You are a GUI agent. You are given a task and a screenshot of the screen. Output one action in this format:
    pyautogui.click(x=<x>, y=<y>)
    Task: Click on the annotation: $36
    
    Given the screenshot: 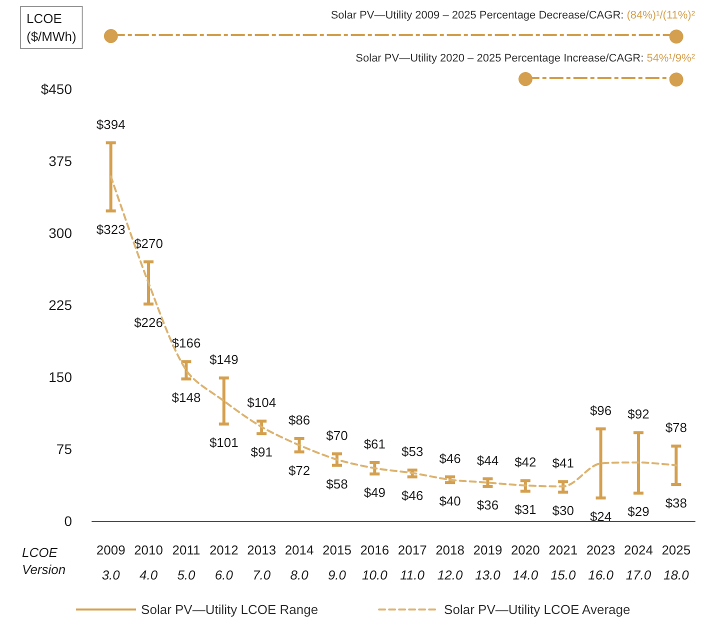 What is the action you would take?
    pyautogui.click(x=487, y=504)
    